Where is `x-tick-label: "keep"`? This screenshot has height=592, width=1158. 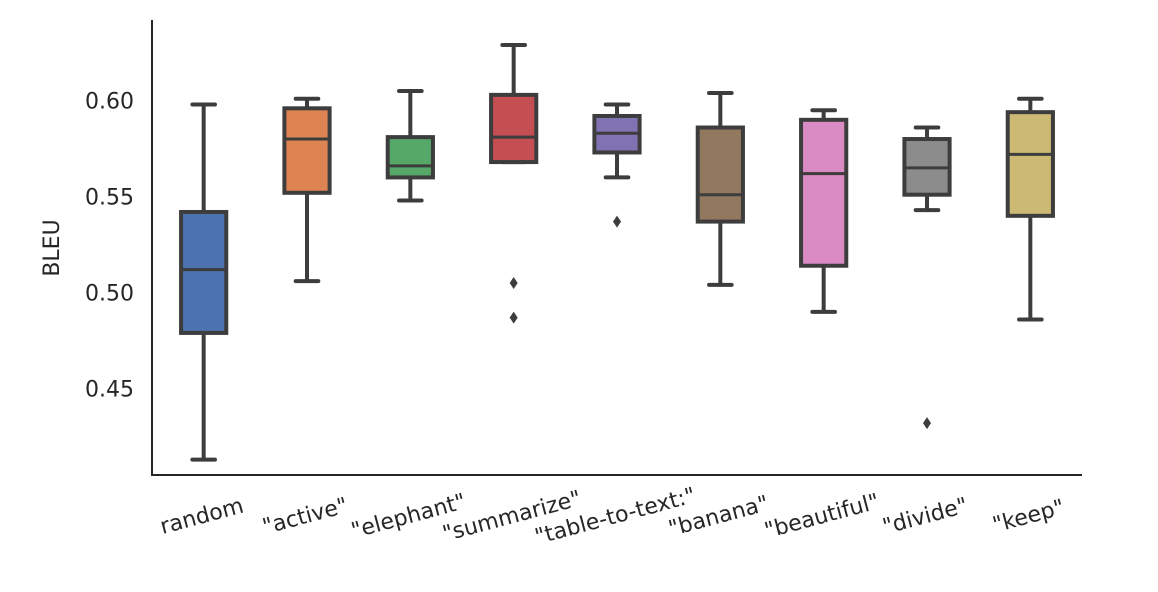
x-tick-label: "keep" is located at coordinates (1028, 516).